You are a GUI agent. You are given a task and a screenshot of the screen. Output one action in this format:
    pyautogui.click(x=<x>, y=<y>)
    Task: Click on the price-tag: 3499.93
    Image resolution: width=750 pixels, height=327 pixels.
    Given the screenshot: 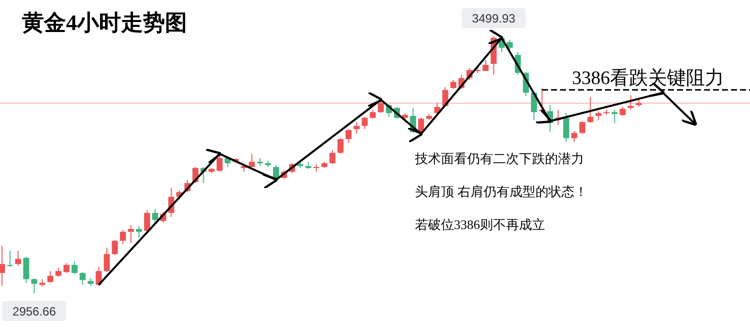 What is the action you would take?
    pyautogui.click(x=494, y=18)
    